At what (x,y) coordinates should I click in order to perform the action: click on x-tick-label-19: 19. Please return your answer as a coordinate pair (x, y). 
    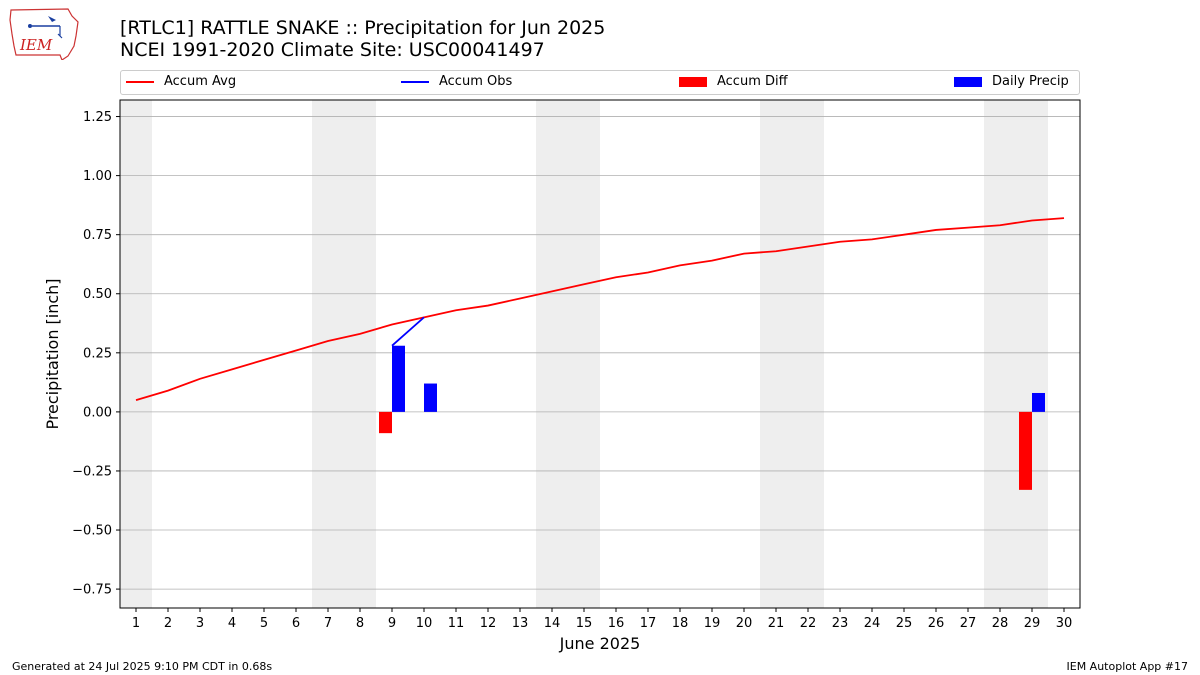
    Looking at the image, I should click on (712, 623).